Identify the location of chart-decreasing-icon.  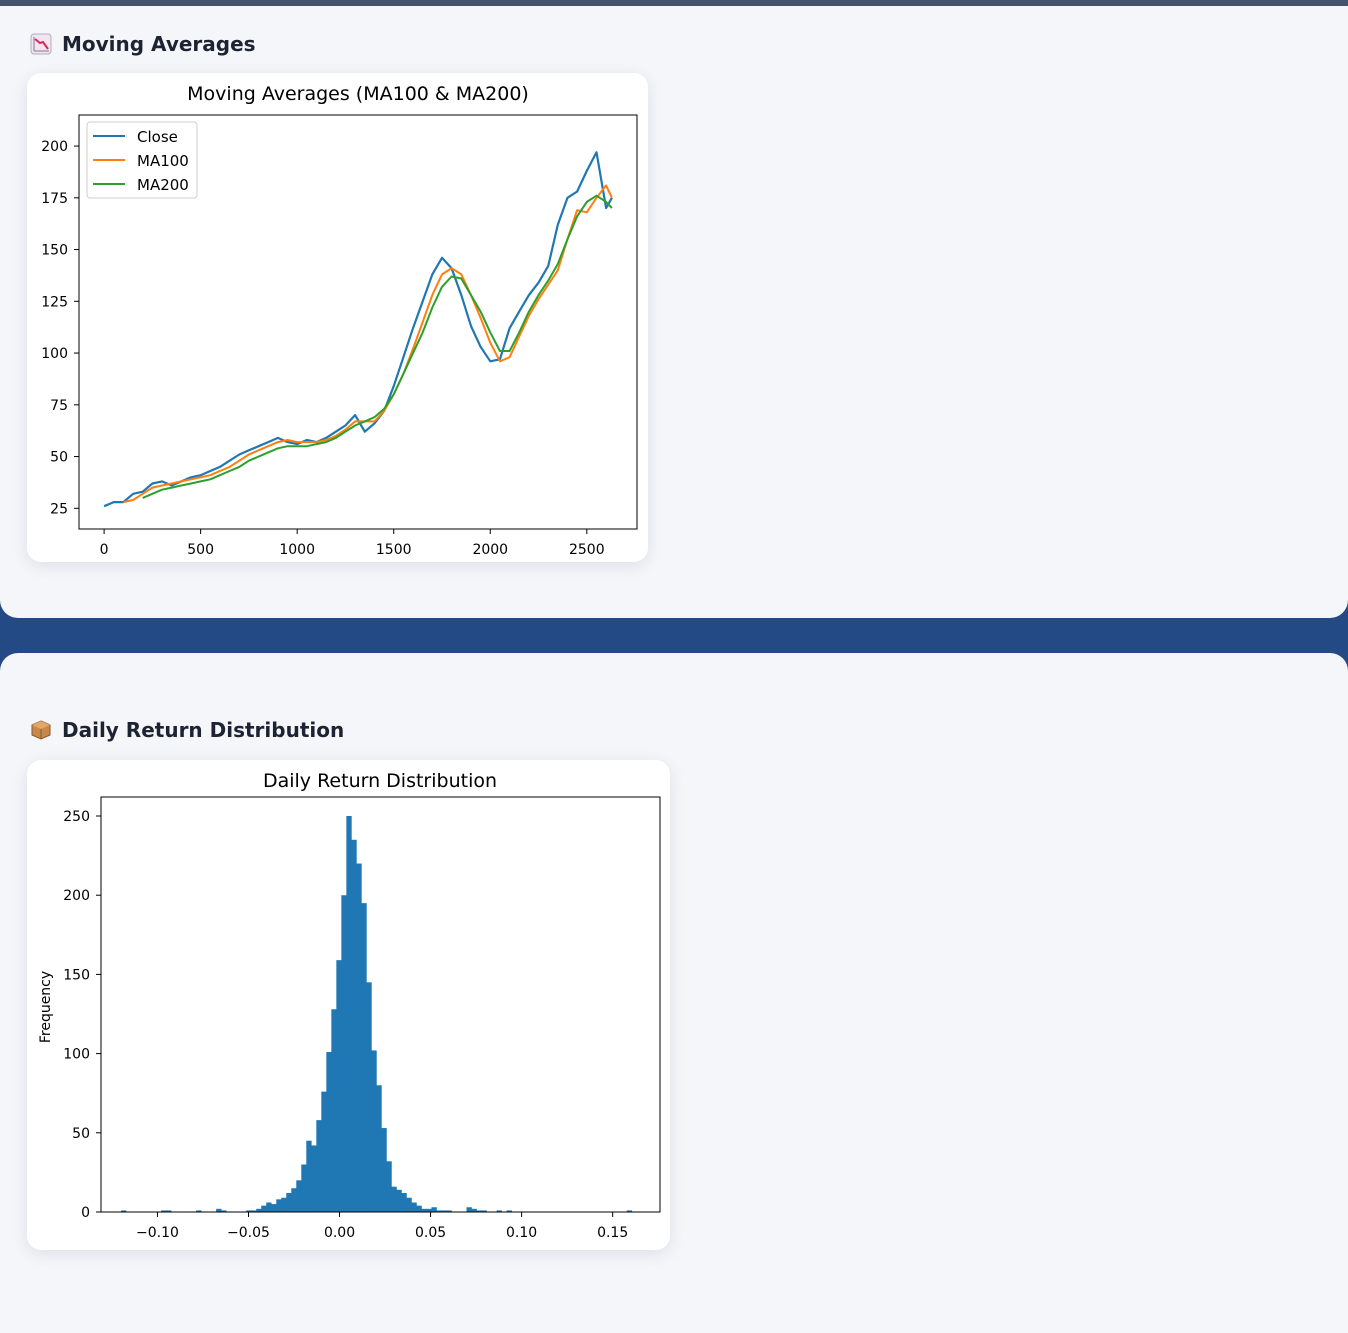
(41, 44).